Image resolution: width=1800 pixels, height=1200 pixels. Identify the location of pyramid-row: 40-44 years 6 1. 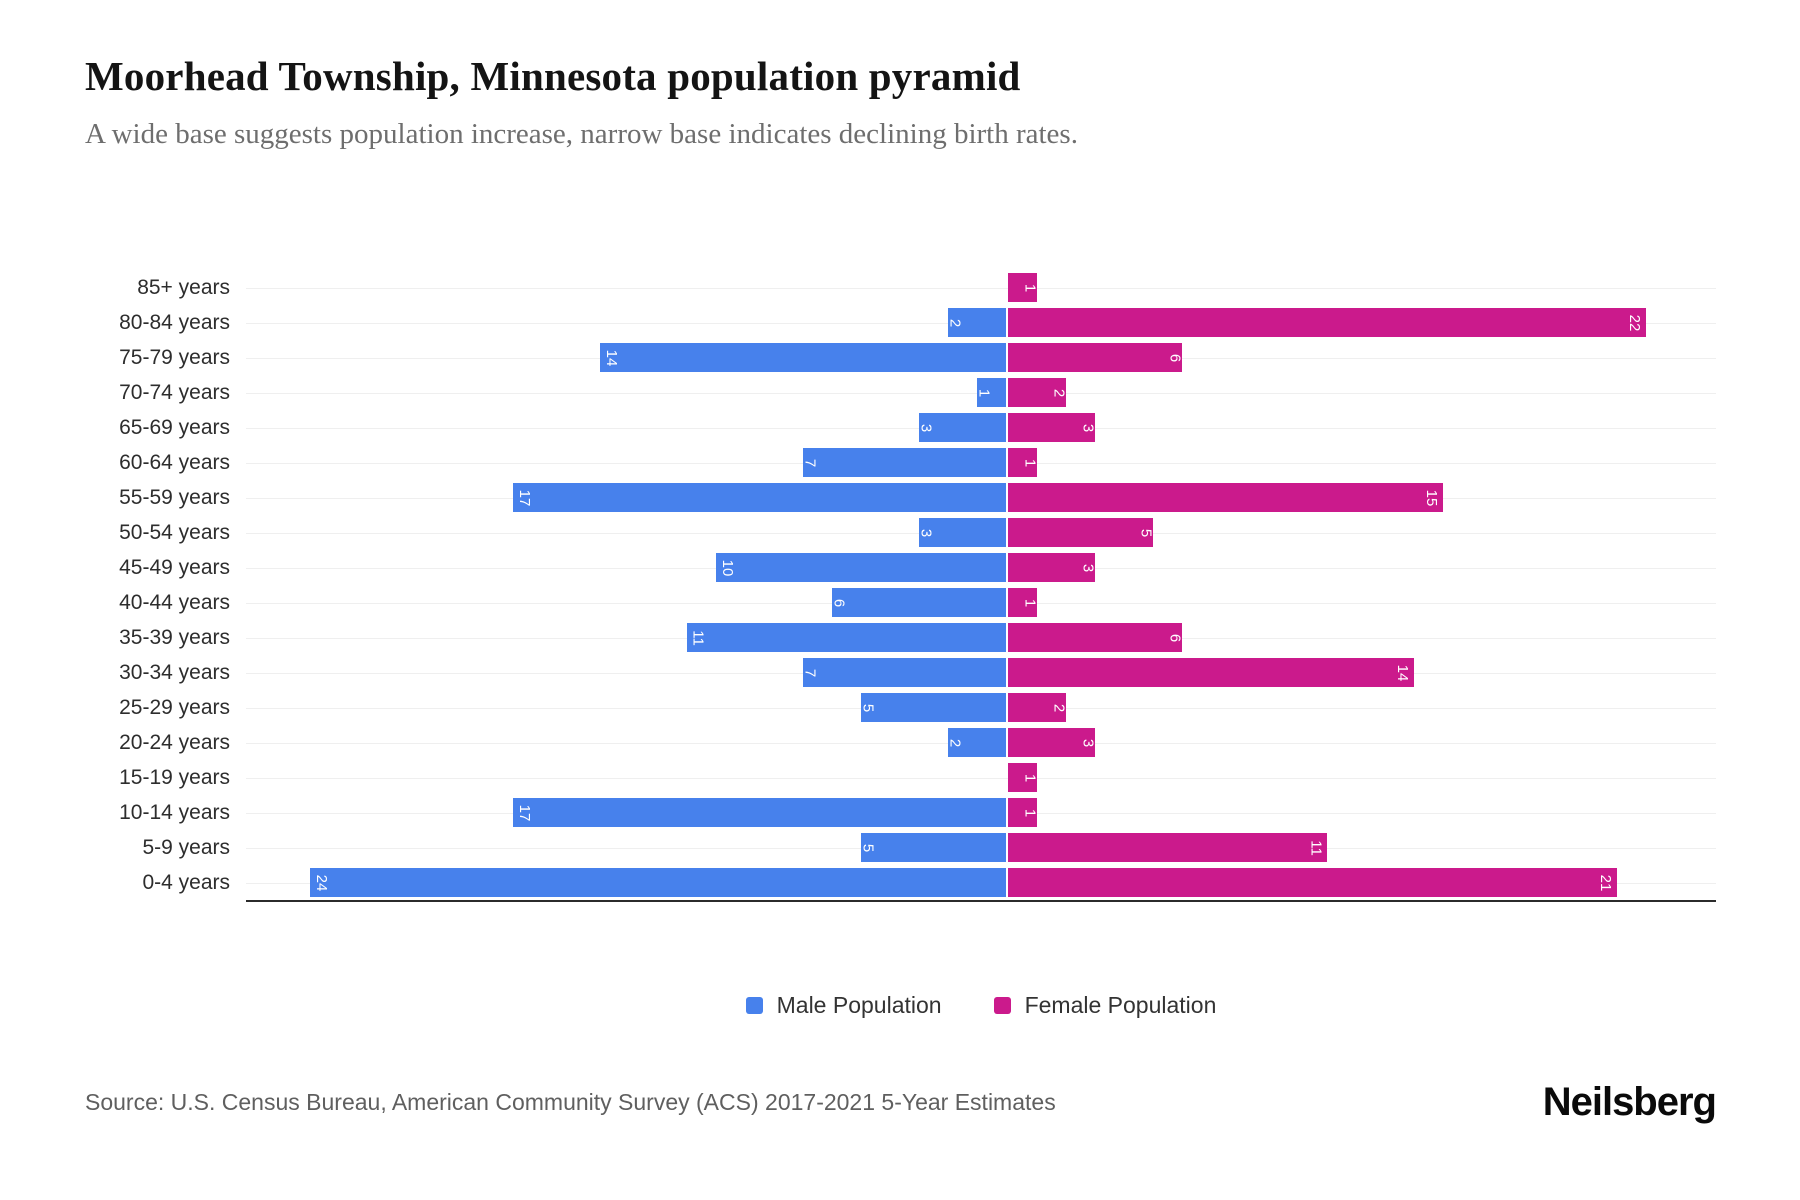
(900, 602).